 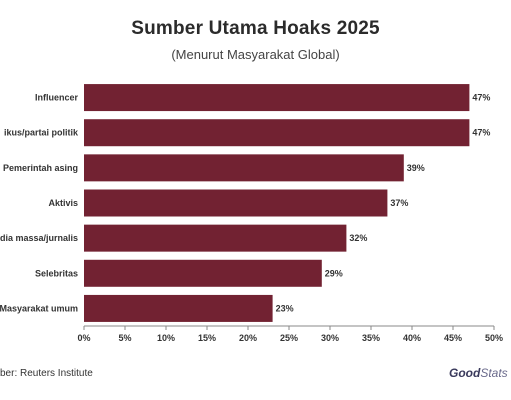 I want to click on x-tick-label: 20%, so click(x=248, y=338).